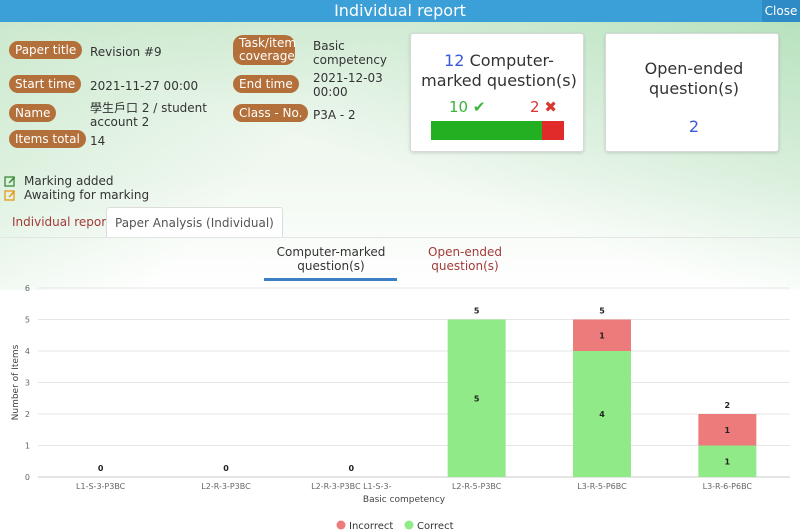 The image size is (800, 532). Describe the element at coordinates (10, 181) in the screenshot. I see `edit-green-icon` at that location.